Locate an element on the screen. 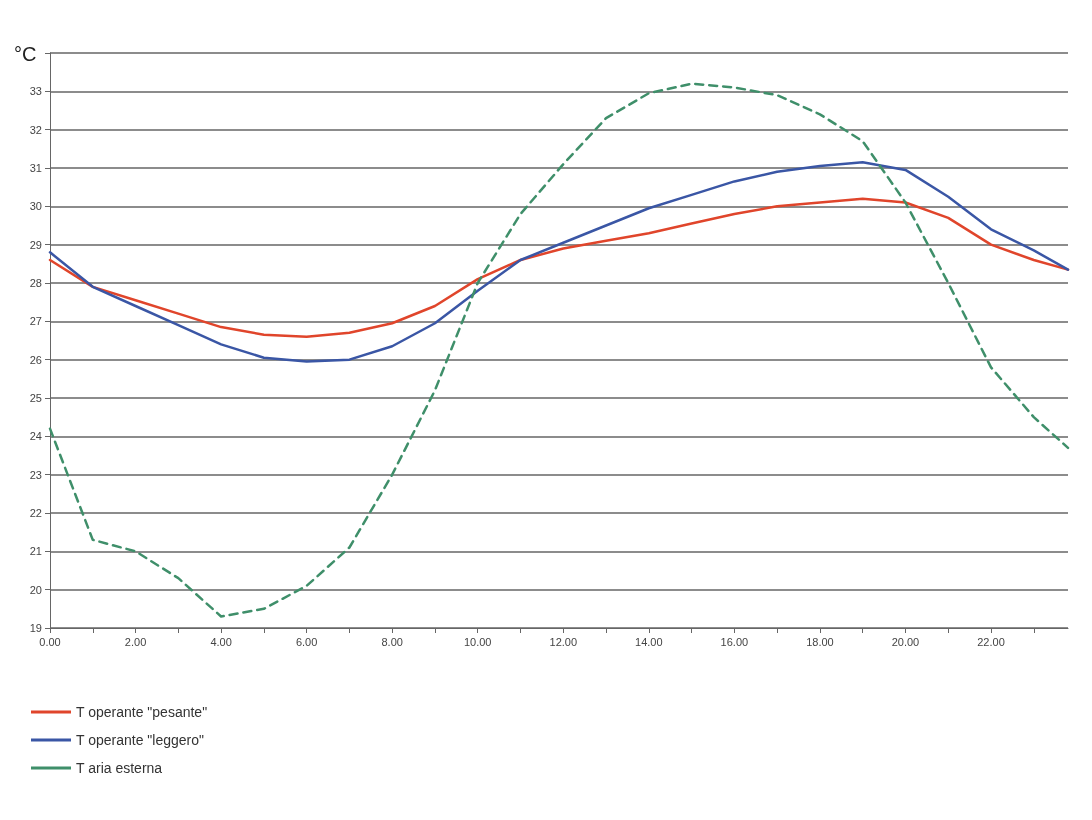 Image resolution: width=1092 pixels, height=820 pixels. x-tick-label: 8.00 is located at coordinates (392, 641).